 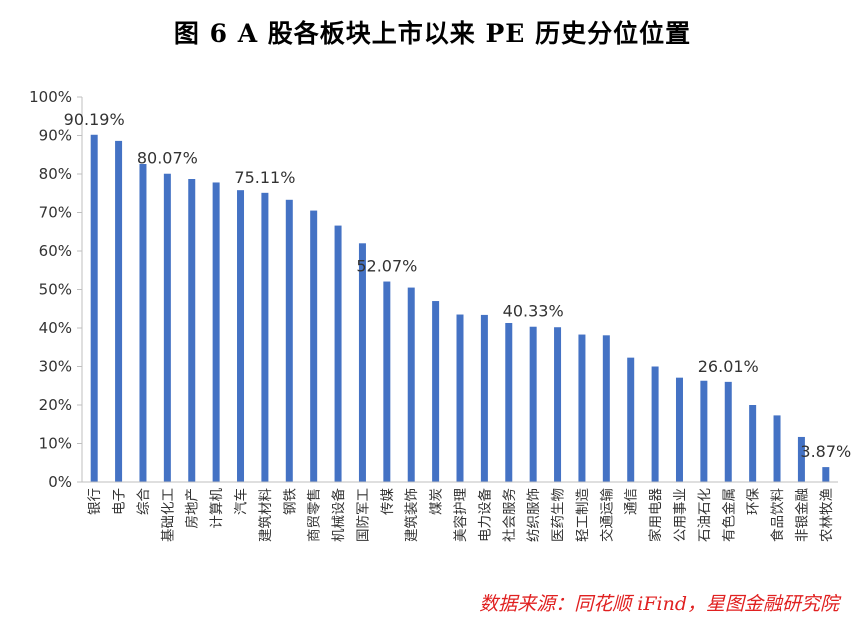 I want to click on x-tick-label: 综合, so click(x=144, y=501).